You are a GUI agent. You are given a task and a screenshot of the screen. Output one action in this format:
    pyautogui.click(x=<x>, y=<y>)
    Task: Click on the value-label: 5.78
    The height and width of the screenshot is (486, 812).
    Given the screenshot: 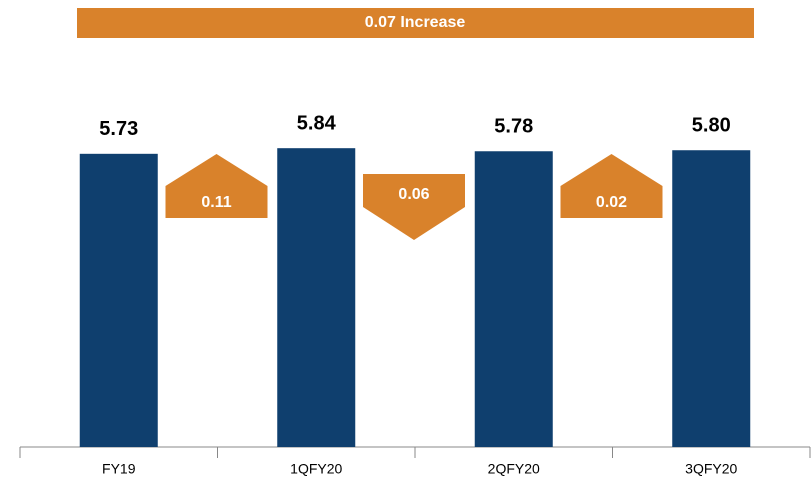 What is the action you would take?
    pyautogui.click(x=513, y=127)
    